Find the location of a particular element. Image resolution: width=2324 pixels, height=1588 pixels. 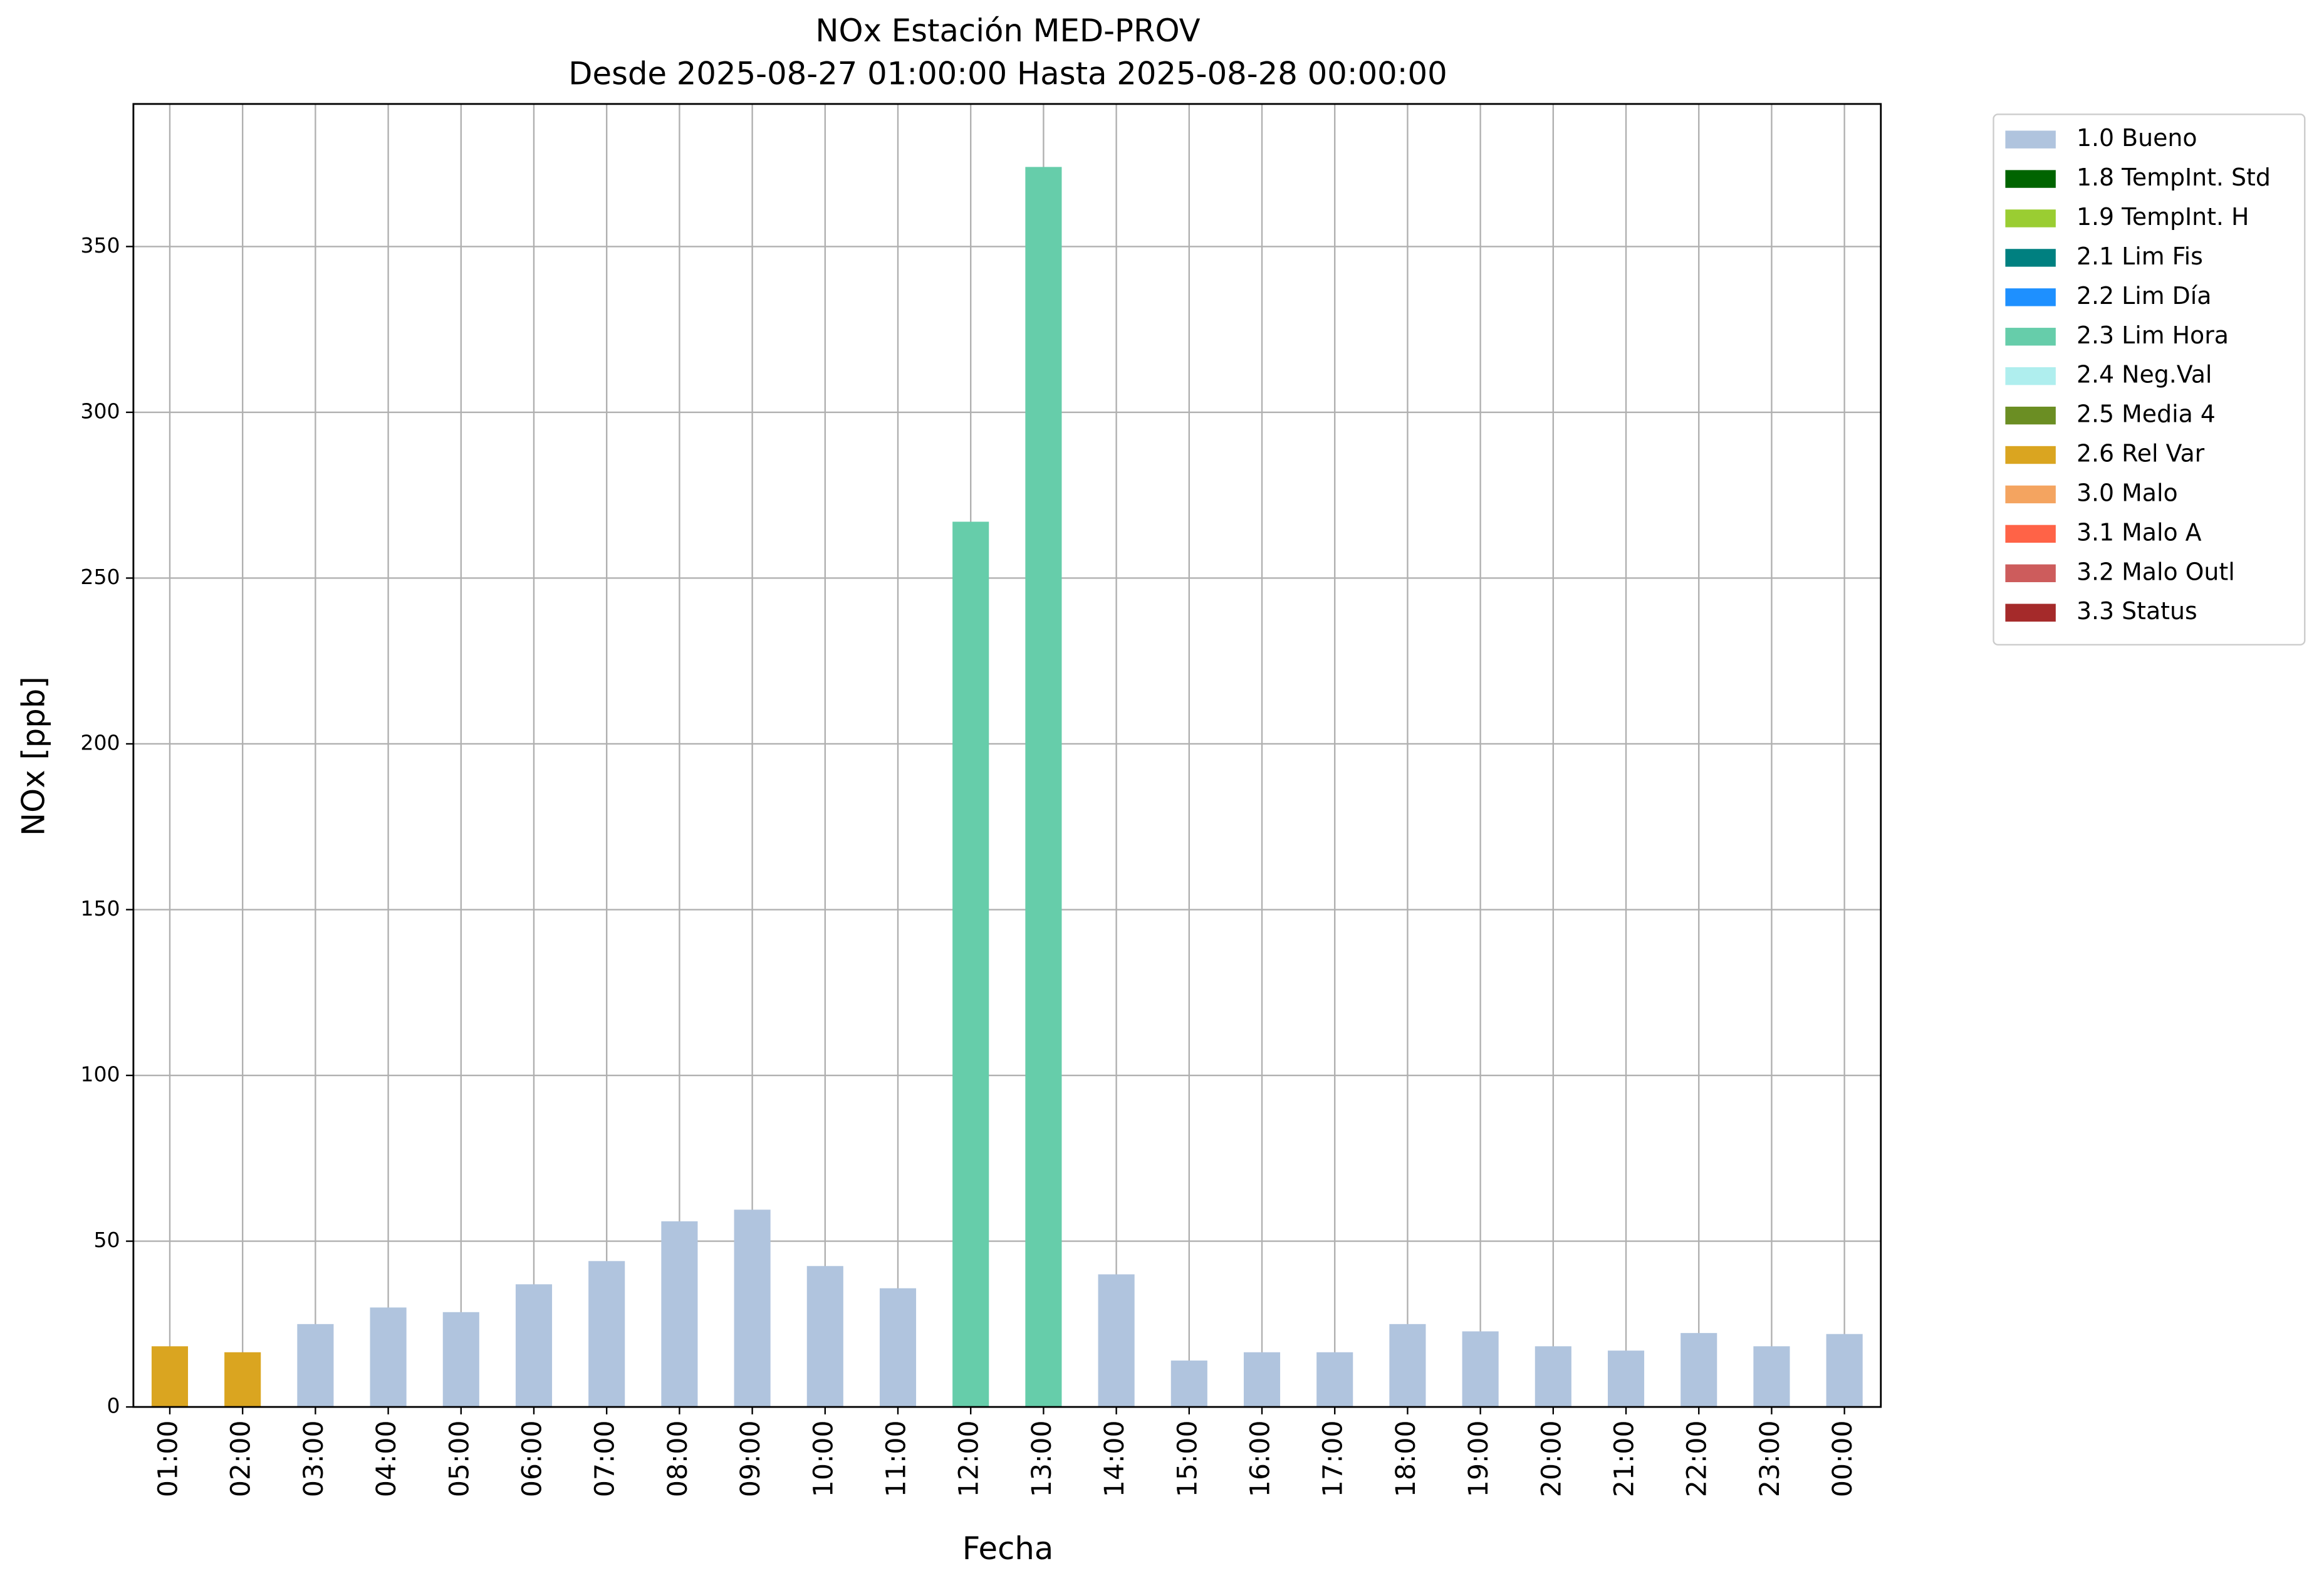

legend-label: 3.1 Malo A is located at coordinates (2139, 532).